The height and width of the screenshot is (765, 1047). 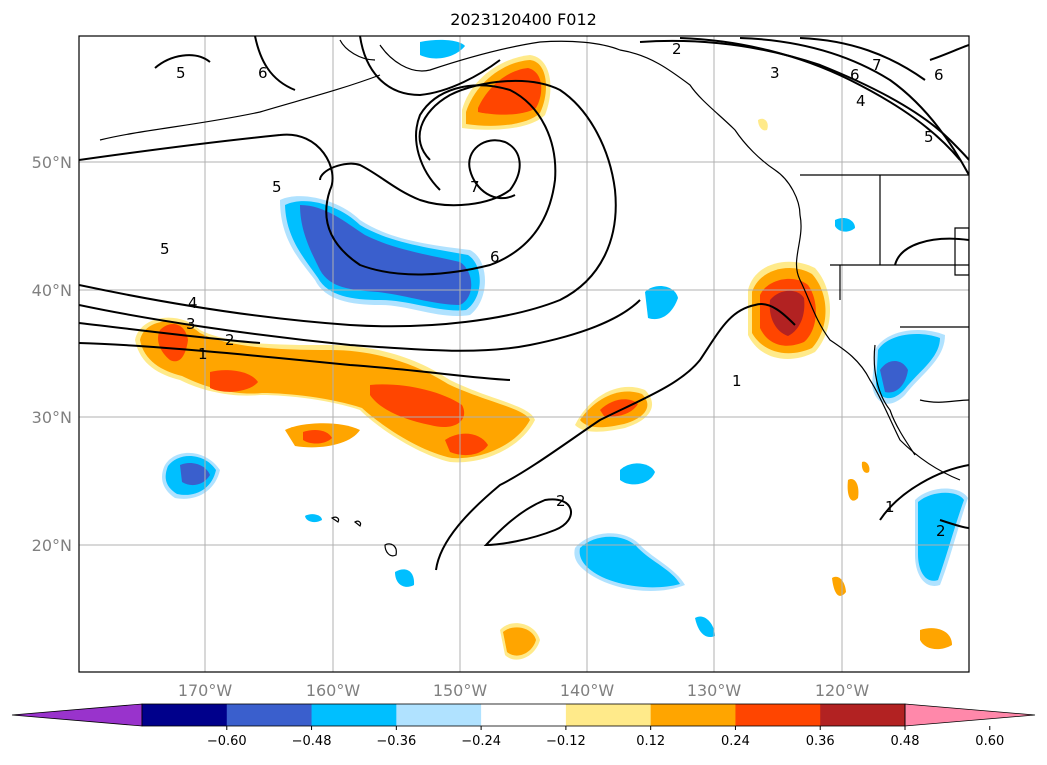 What do you see at coordinates (357, 50) in the screenshot?
I see `alaska-coast` at bounding box center [357, 50].